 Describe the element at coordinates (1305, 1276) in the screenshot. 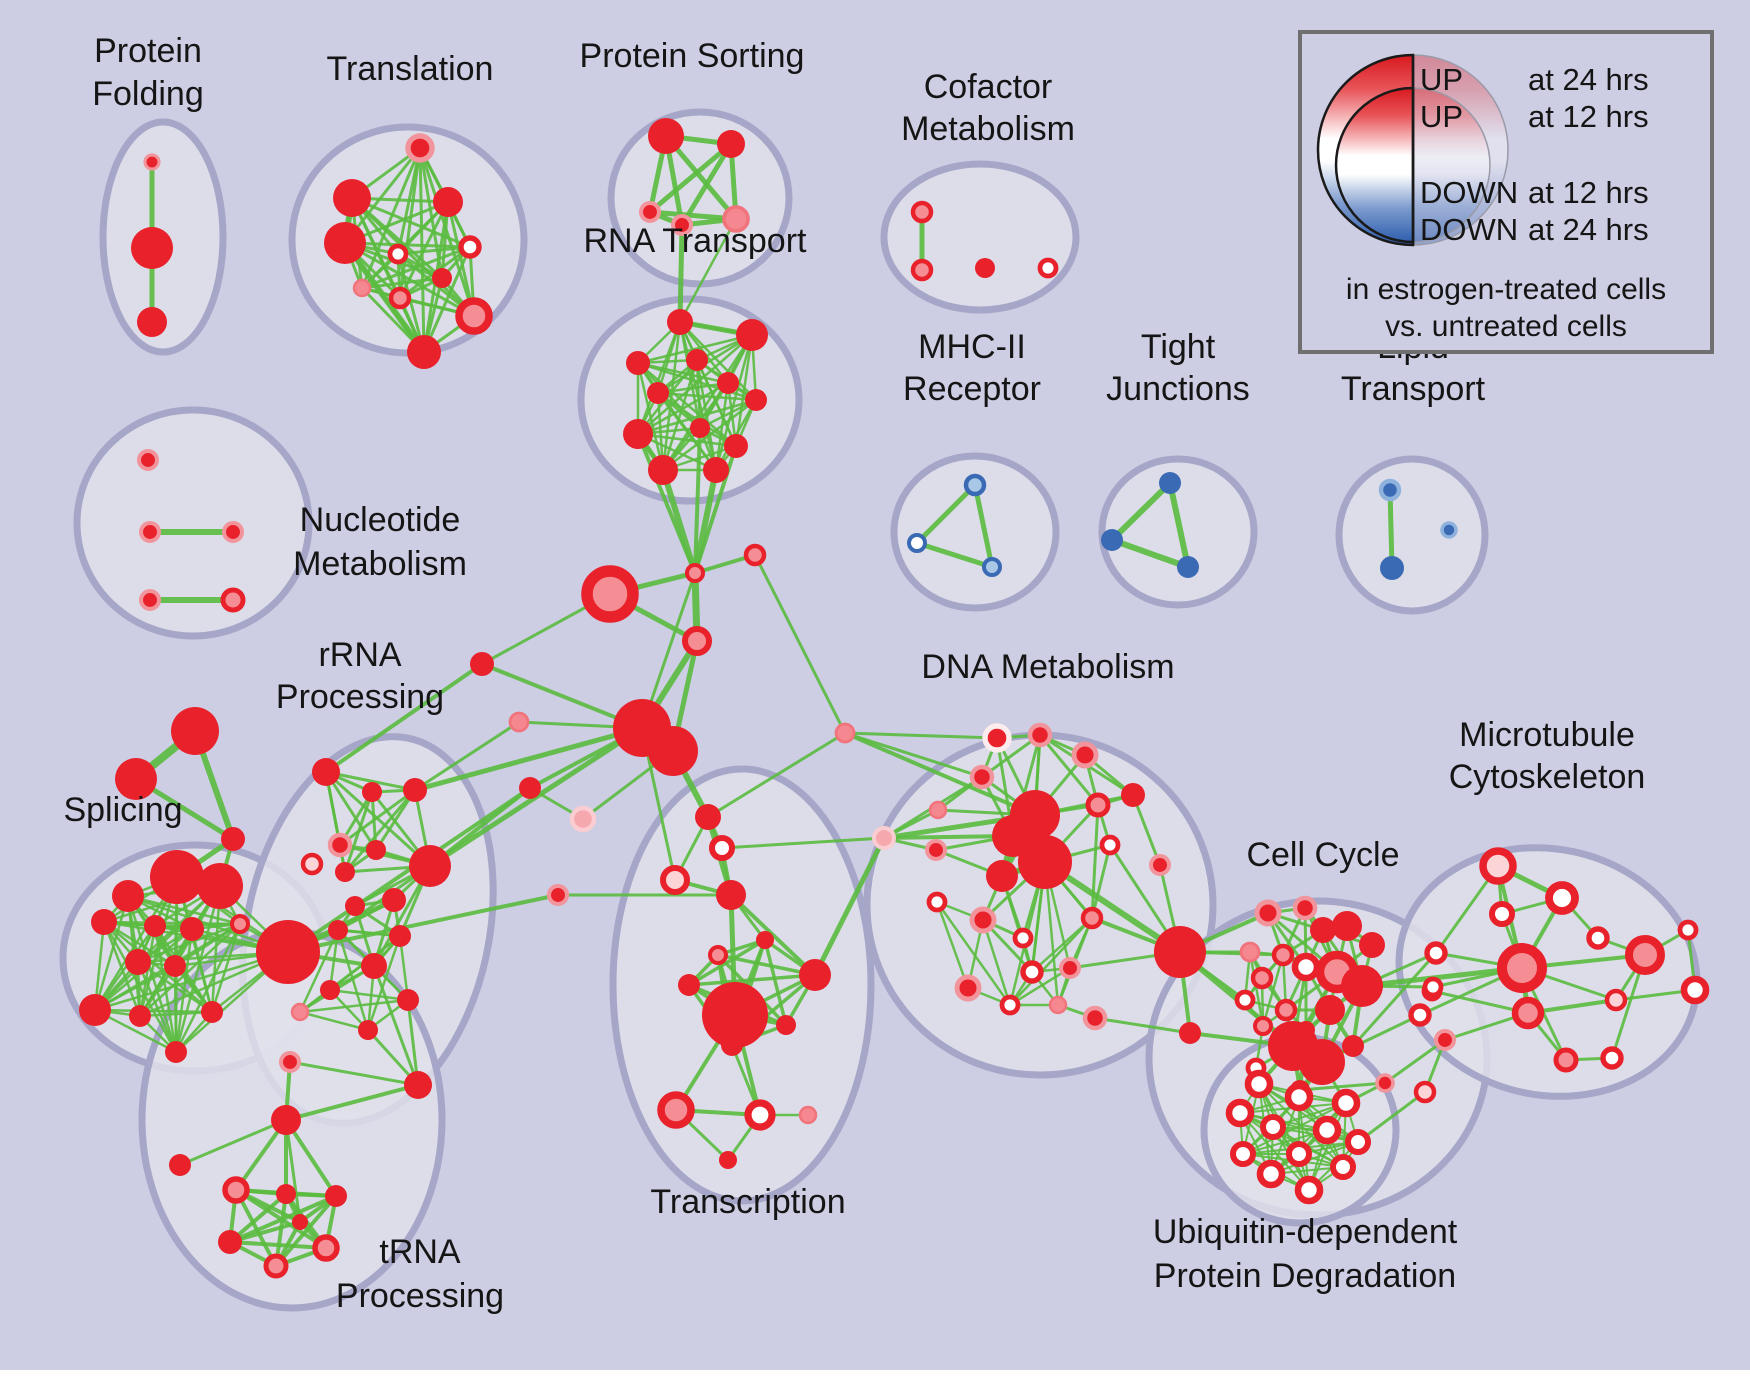

I see `cluster-label-ubiquitin-degradation: Protein Degradation` at that location.